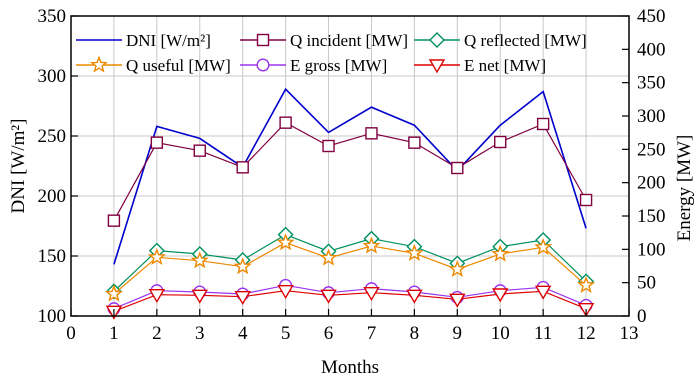 This screenshot has width=699, height=376. What do you see at coordinates (52, 256) in the screenshot?
I see `left-y-tick-label: 150` at bounding box center [52, 256].